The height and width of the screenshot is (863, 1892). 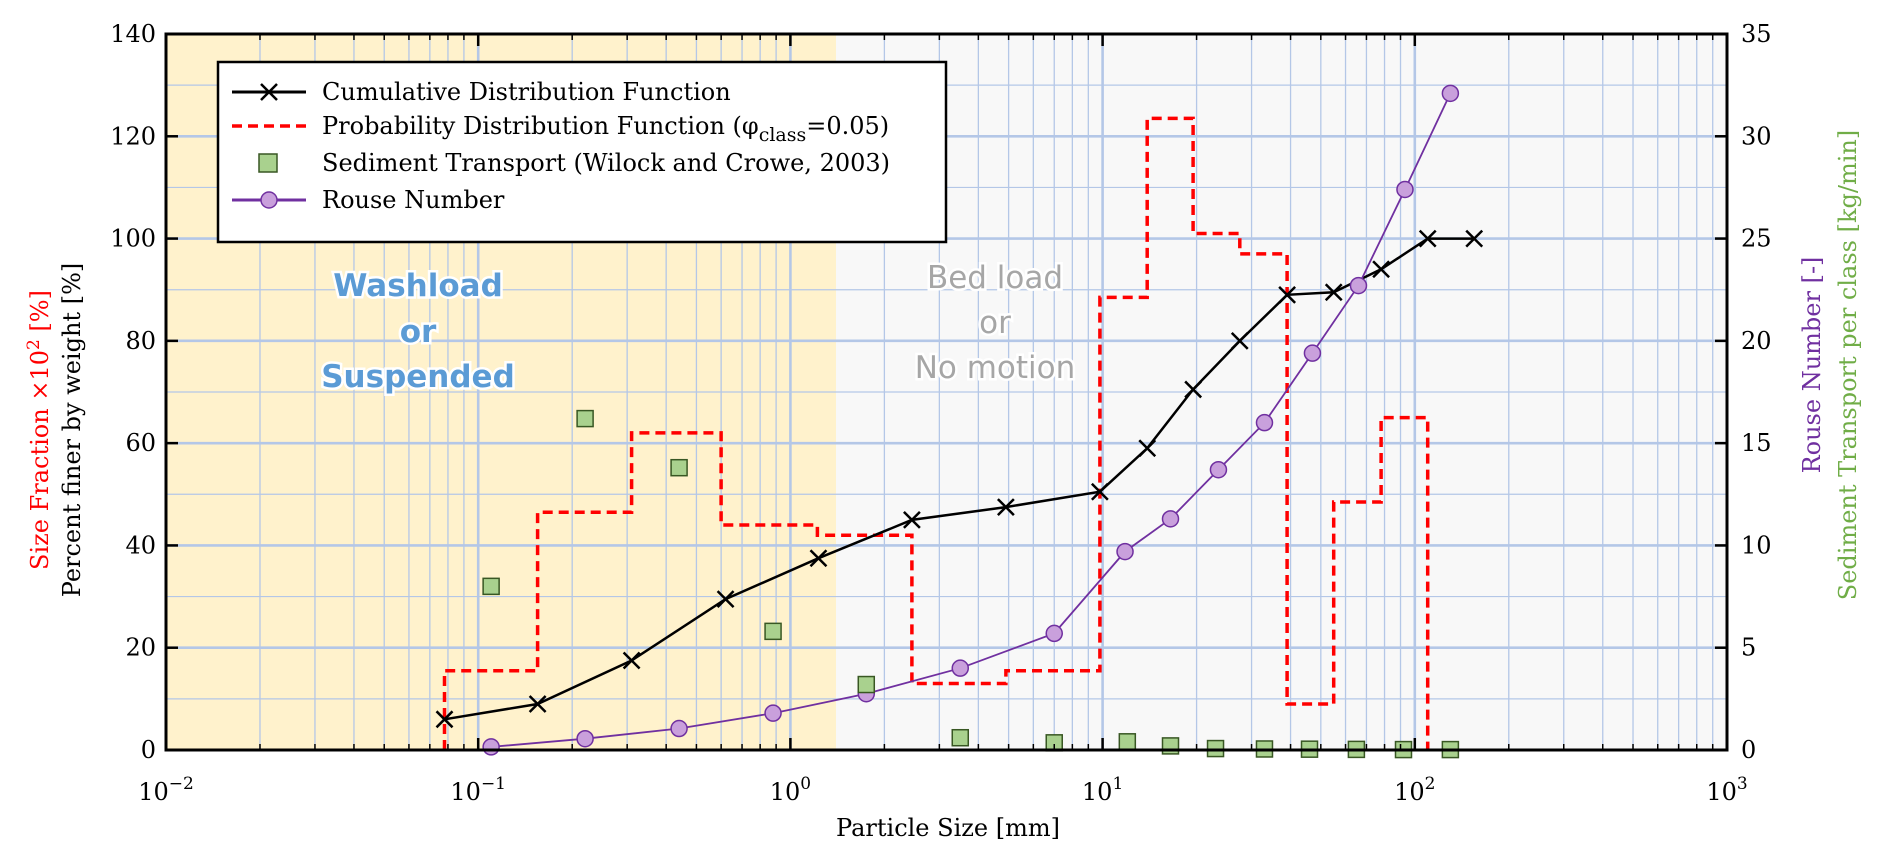 I want to click on y-left-tick-label: 40, so click(x=140, y=545).